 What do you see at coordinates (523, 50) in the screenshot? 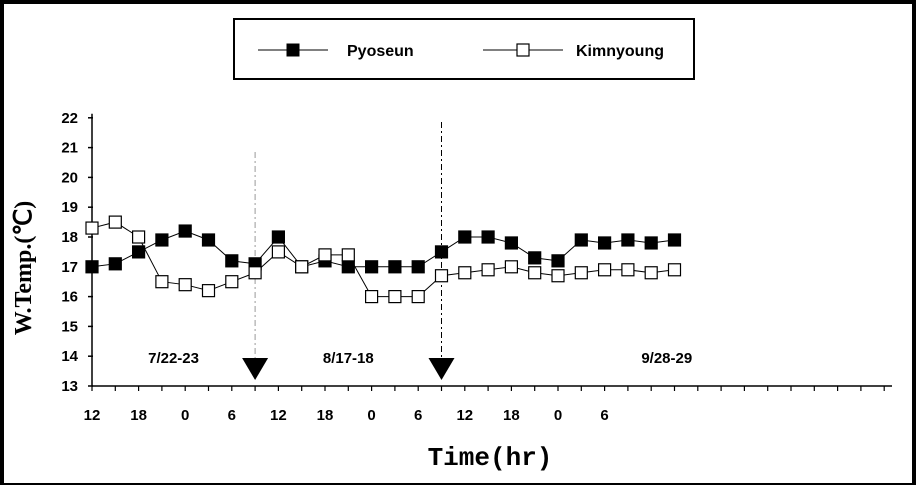
I see `legend-marker-kimnyoung` at bounding box center [523, 50].